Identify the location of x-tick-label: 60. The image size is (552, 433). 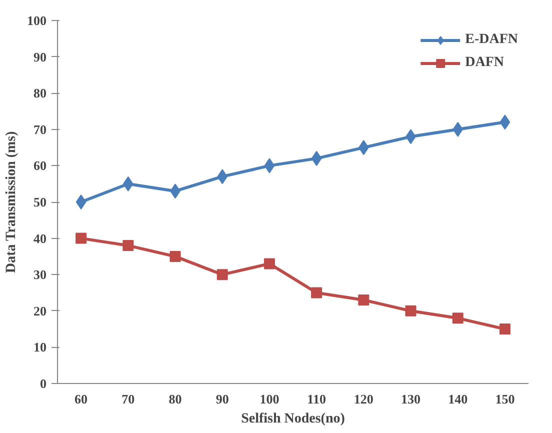
(81, 399).